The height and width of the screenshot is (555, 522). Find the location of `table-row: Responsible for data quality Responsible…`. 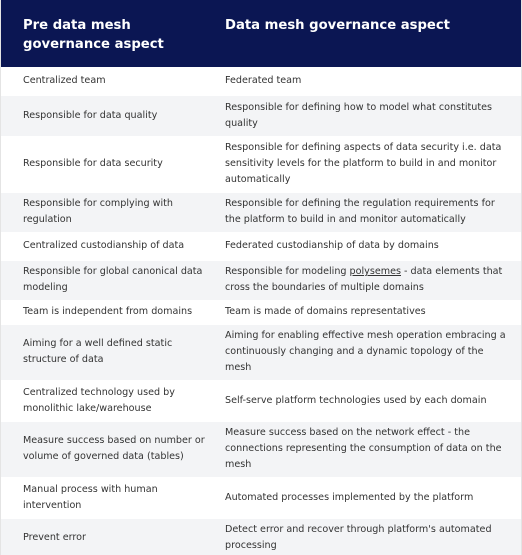

table-row: Responsible for data quality Responsible… is located at coordinates (261, 116).